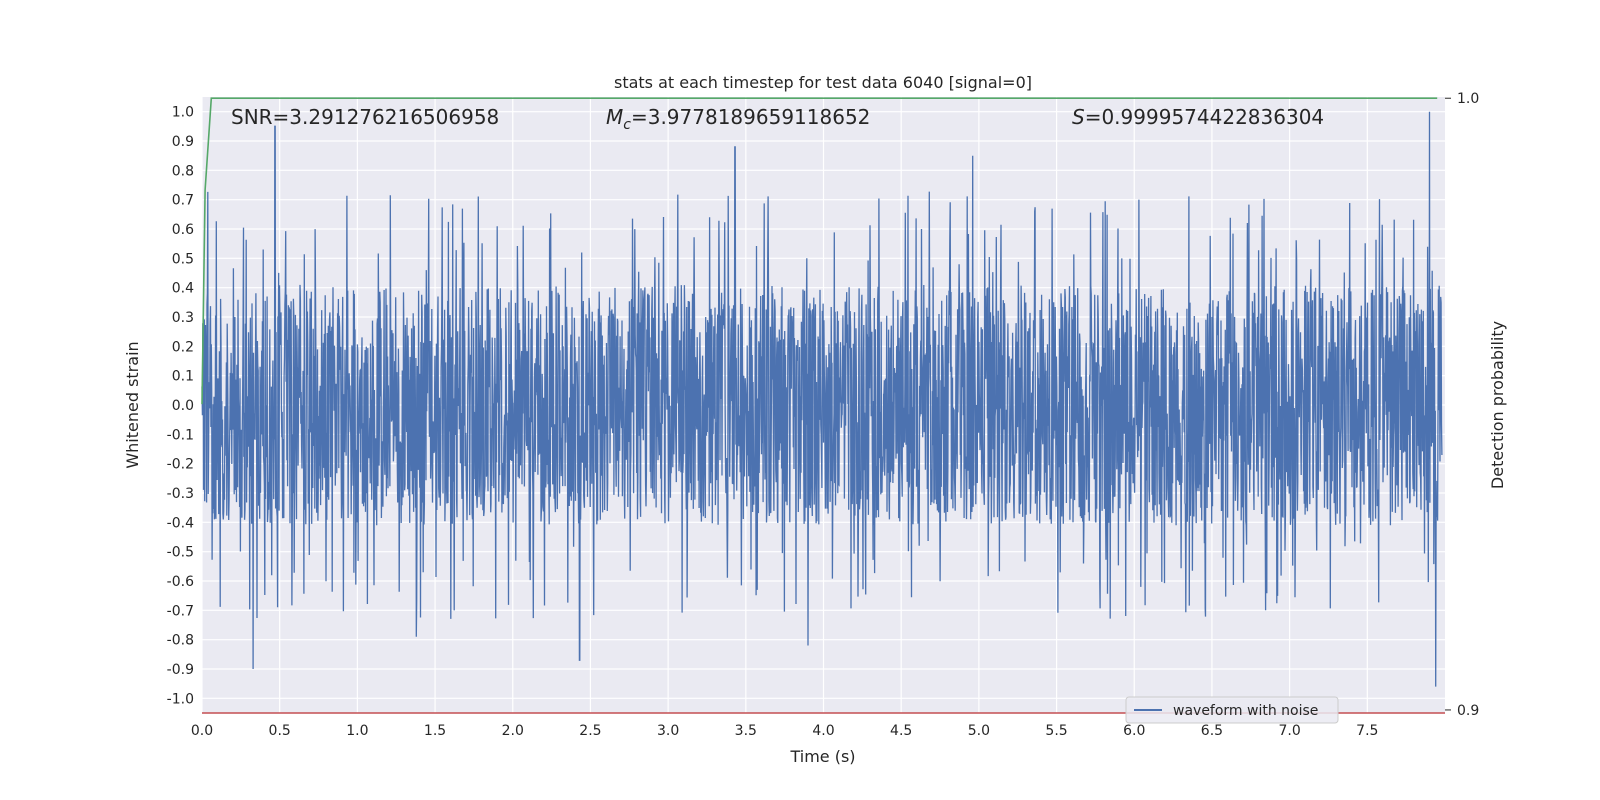  I want to click on y-axis-label: Whitened strain, so click(132, 404).